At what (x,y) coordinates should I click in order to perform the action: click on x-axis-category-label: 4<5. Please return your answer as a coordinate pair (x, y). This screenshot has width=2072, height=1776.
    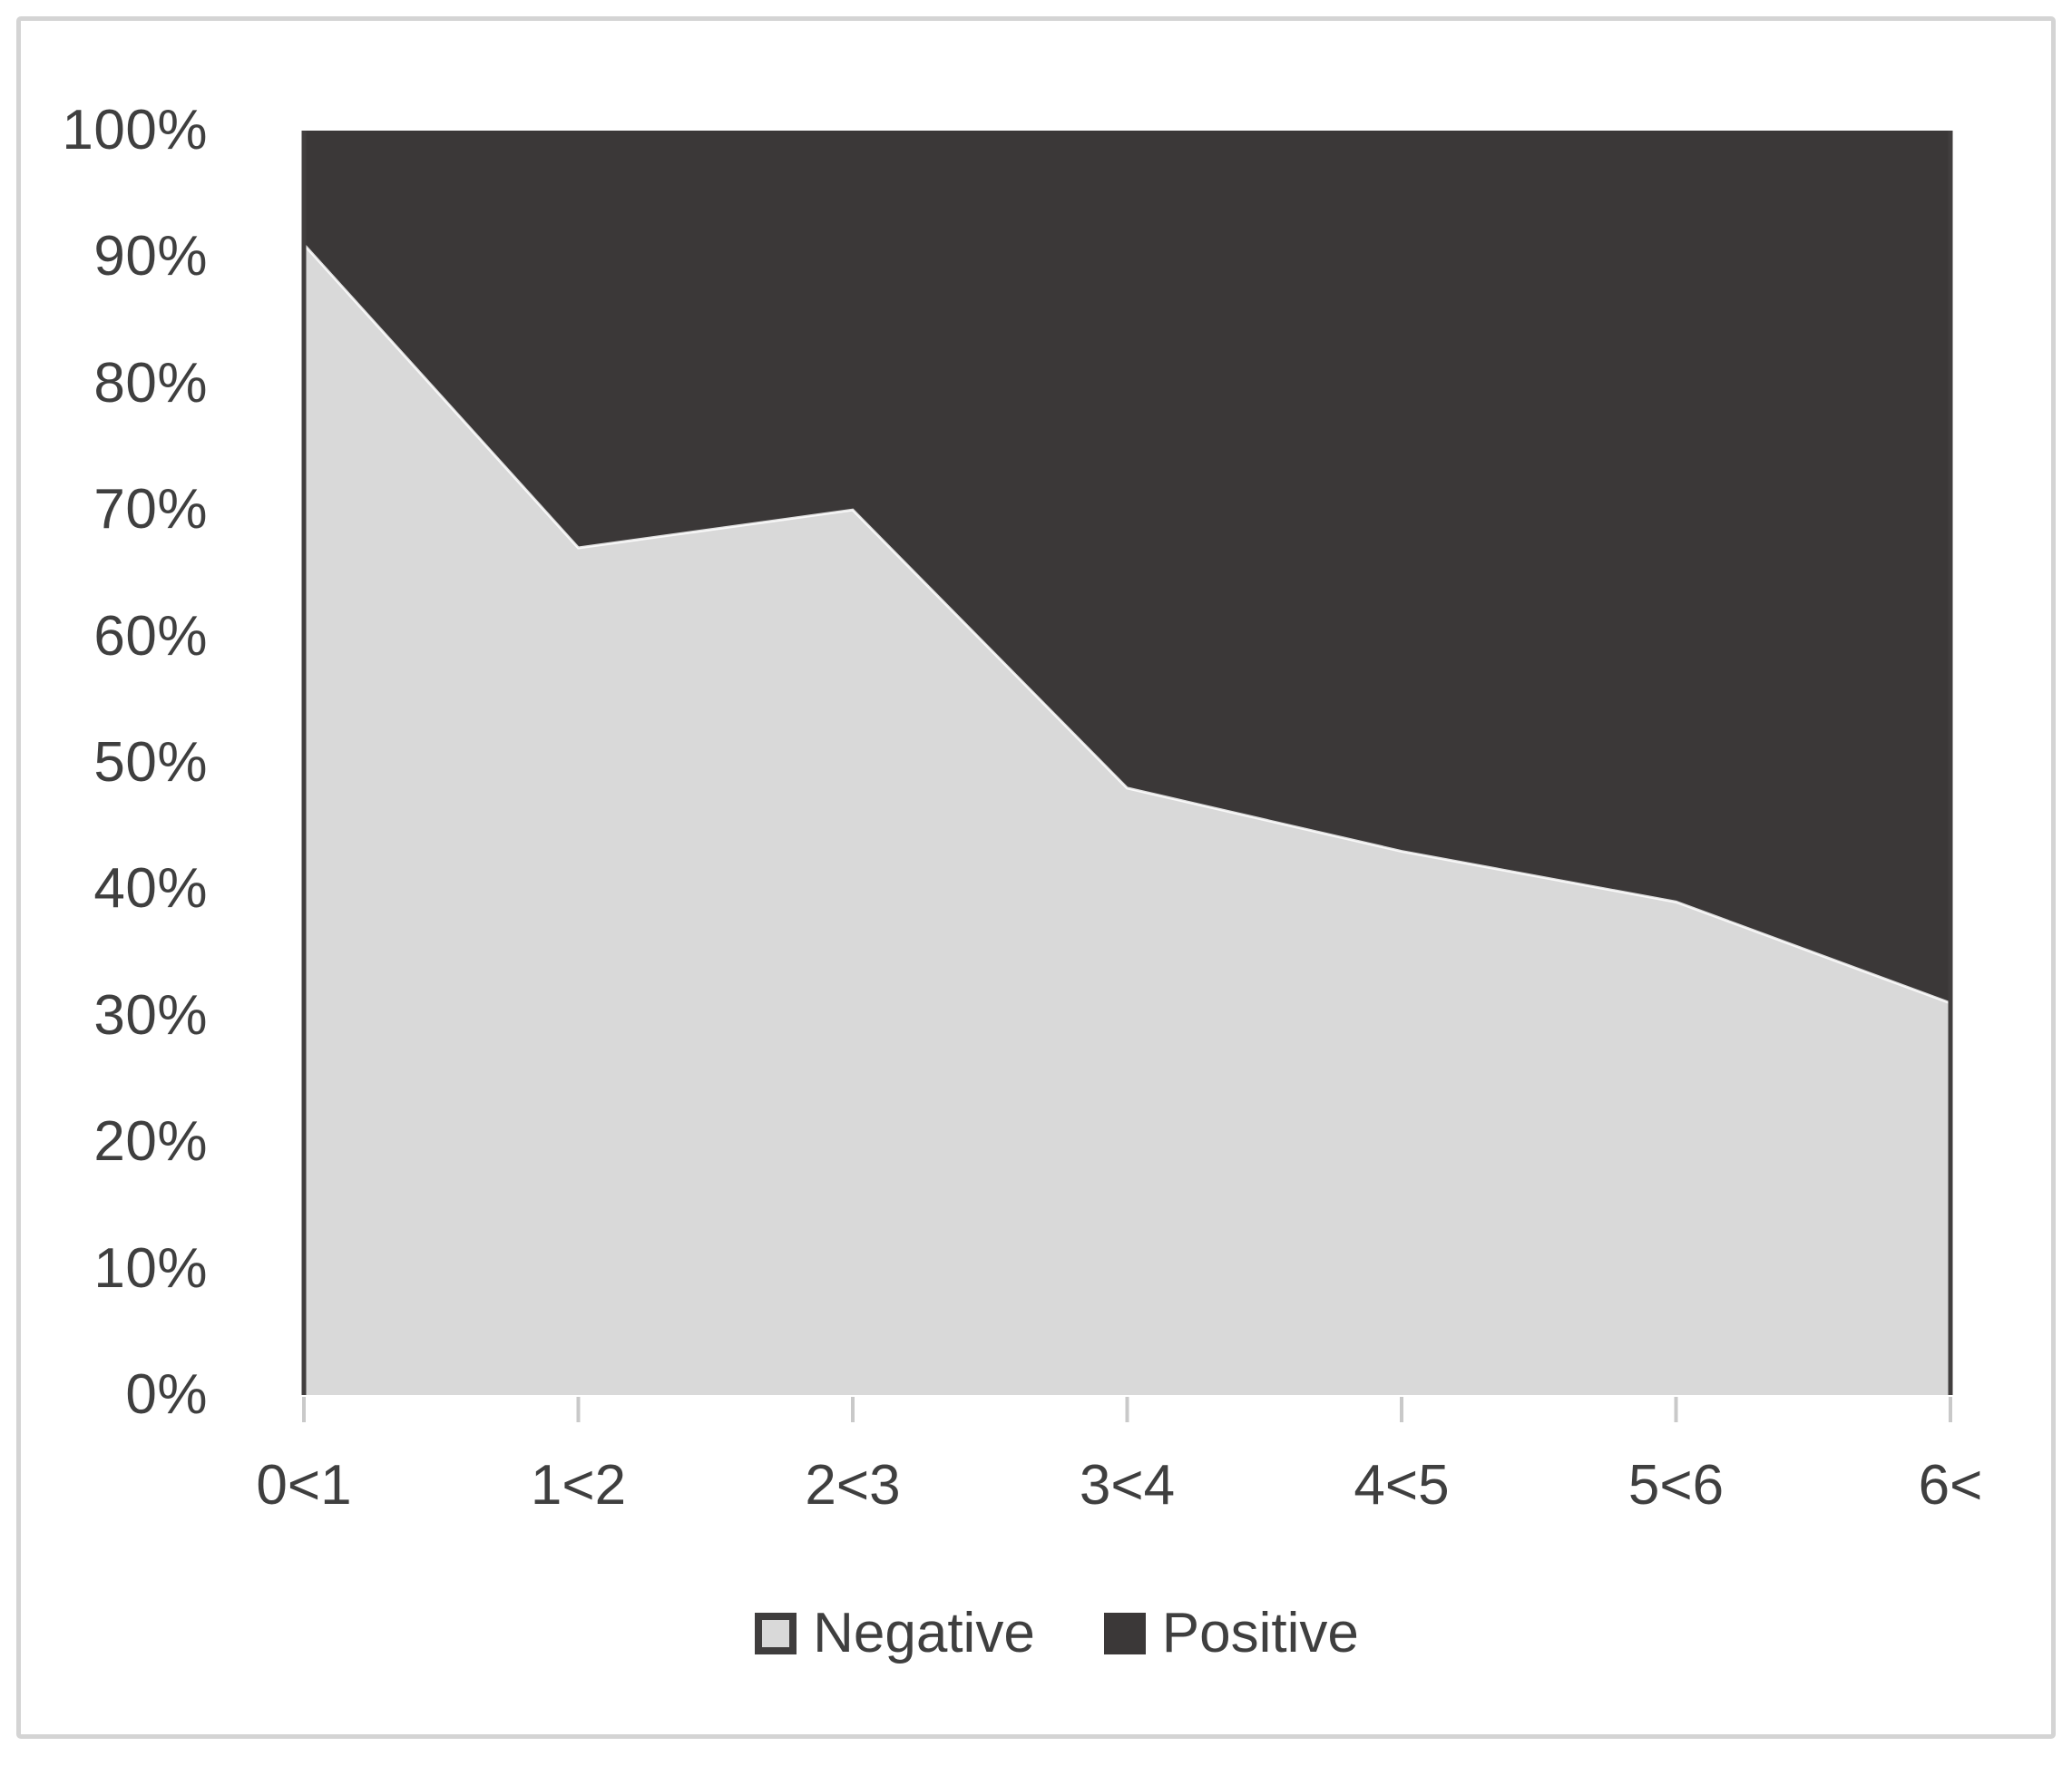
    Looking at the image, I should click on (1402, 1485).